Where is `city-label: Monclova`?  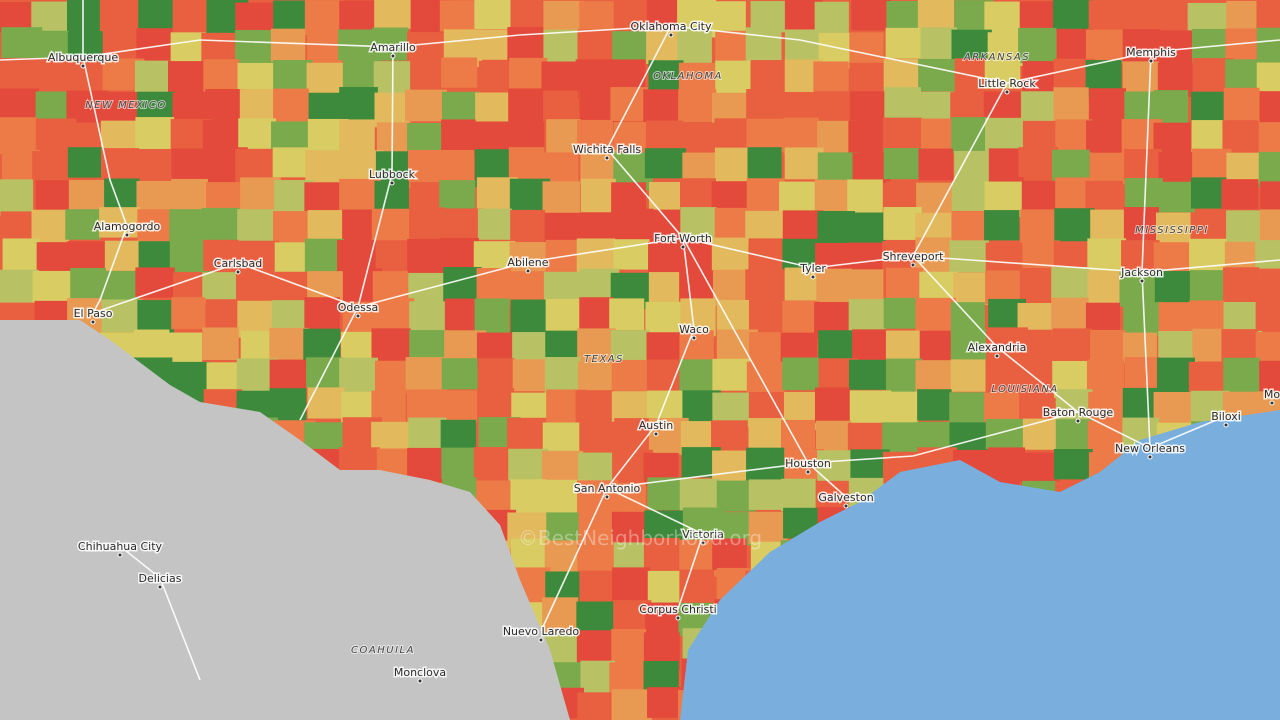
city-label: Monclova is located at coordinates (420, 672).